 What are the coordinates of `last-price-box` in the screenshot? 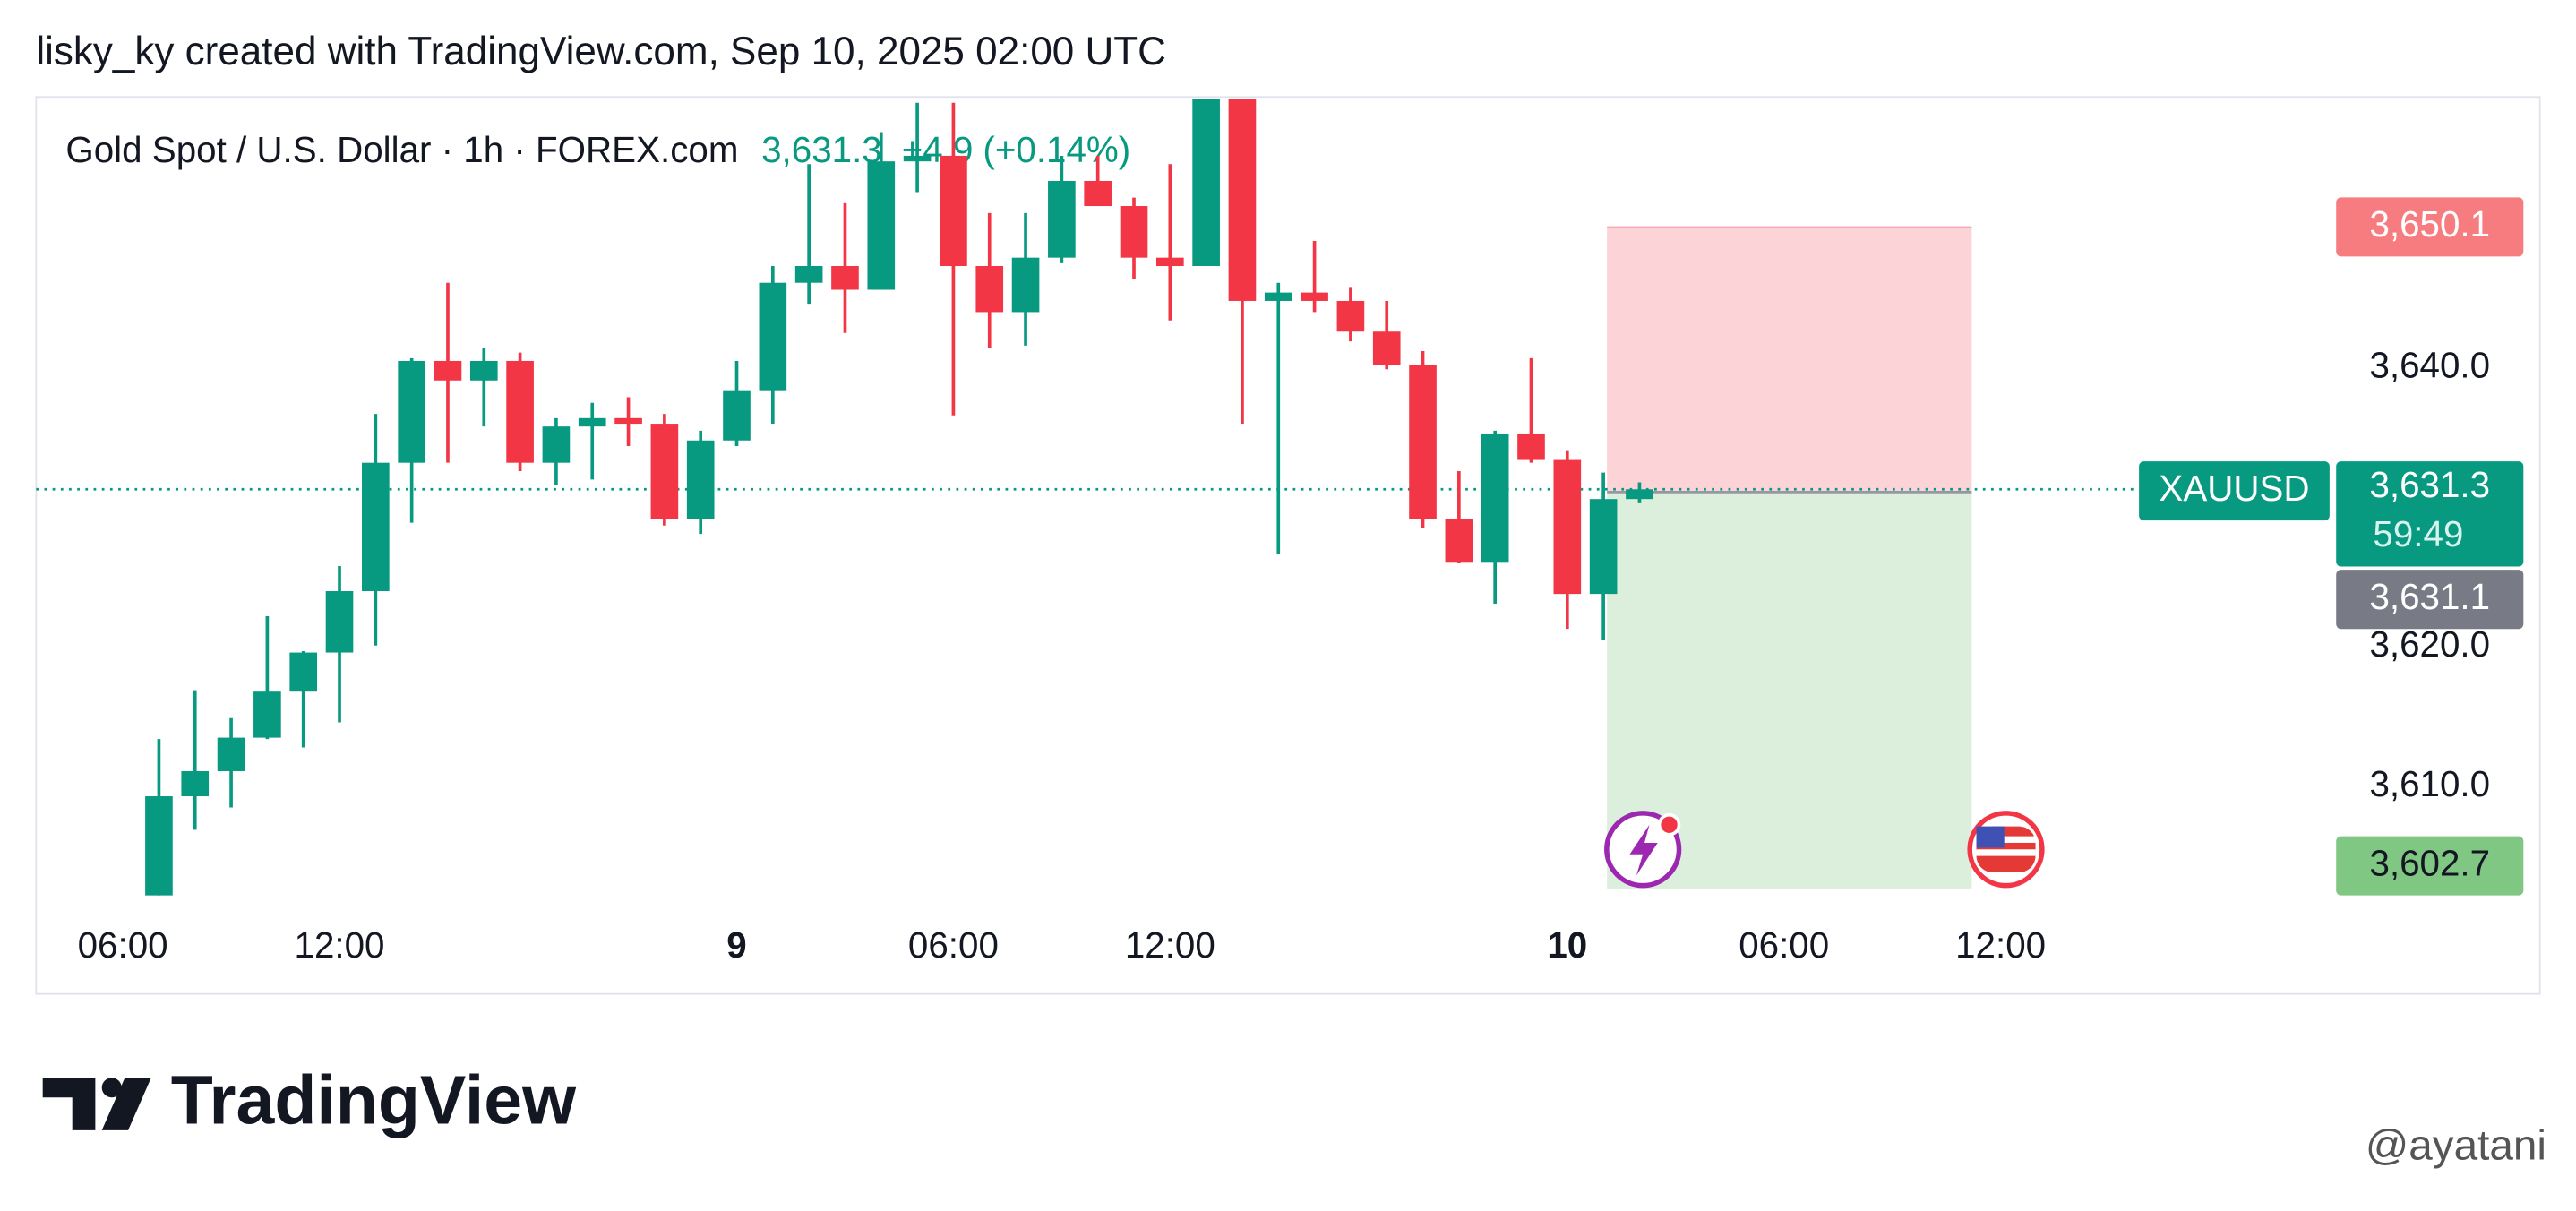 It's located at (2430, 514).